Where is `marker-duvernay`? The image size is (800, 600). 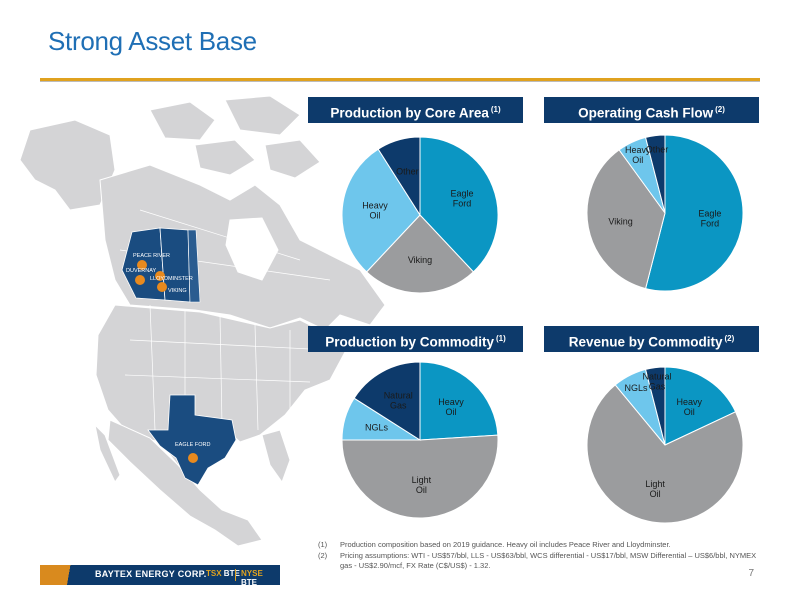
marker-duvernay is located at coordinates (140, 280).